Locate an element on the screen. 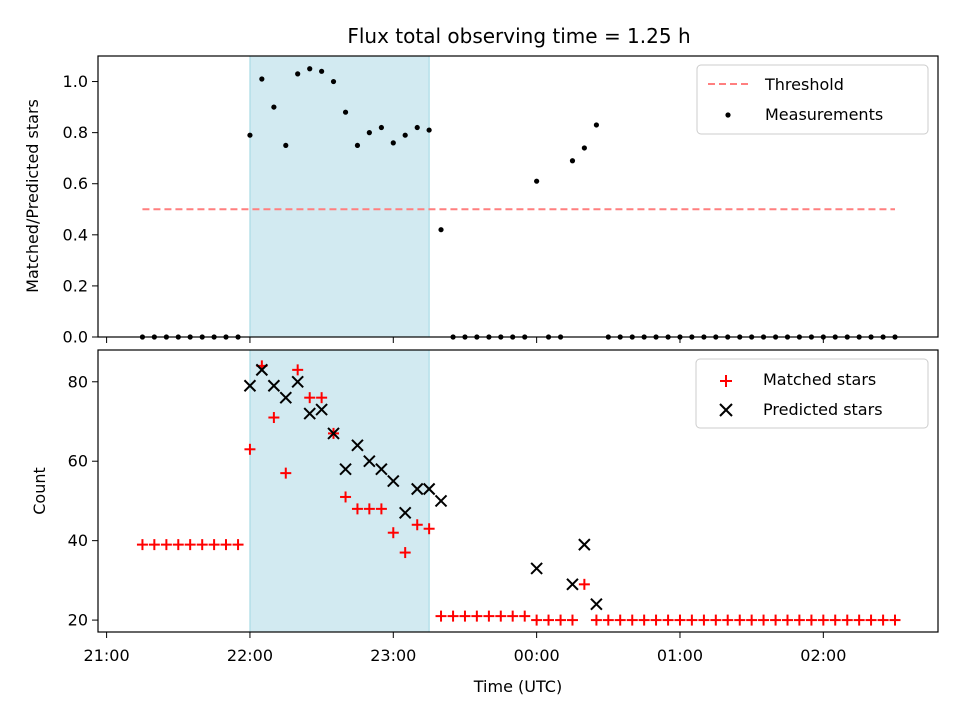 The image size is (960, 720). legend-matched-label: Matched stars is located at coordinates (819, 379).